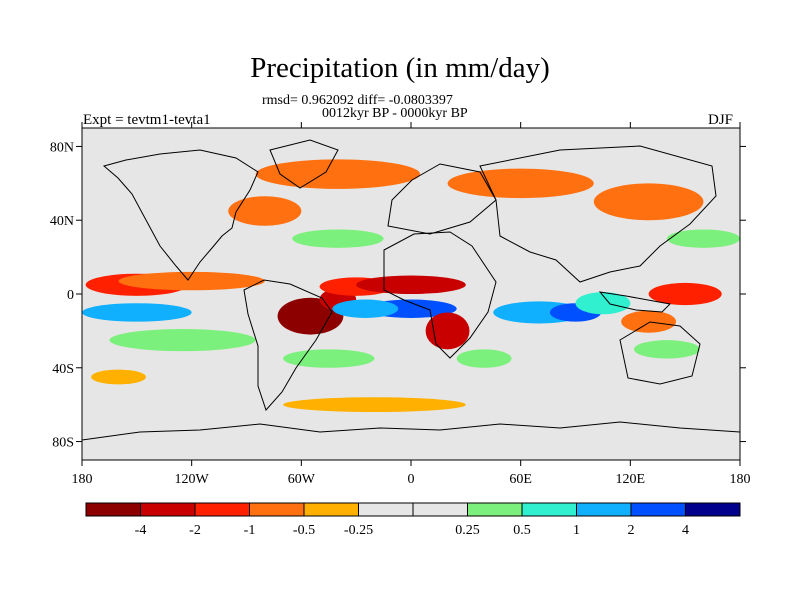 This screenshot has height=600, width=800. What do you see at coordinates (250, 530) in the screenshot?
I see `colorbar-label: -1` at bounding box center [250, 530].